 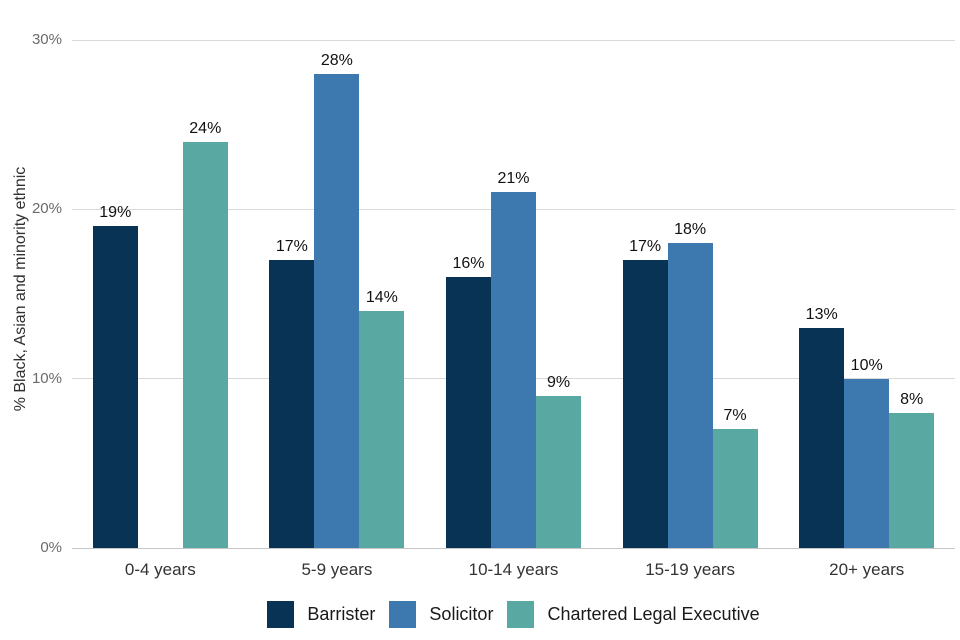 What do you see at coordinates (558, 382) in the screenshot?
I see `bar-value-label: 9%` at bounding box center [558, 382].